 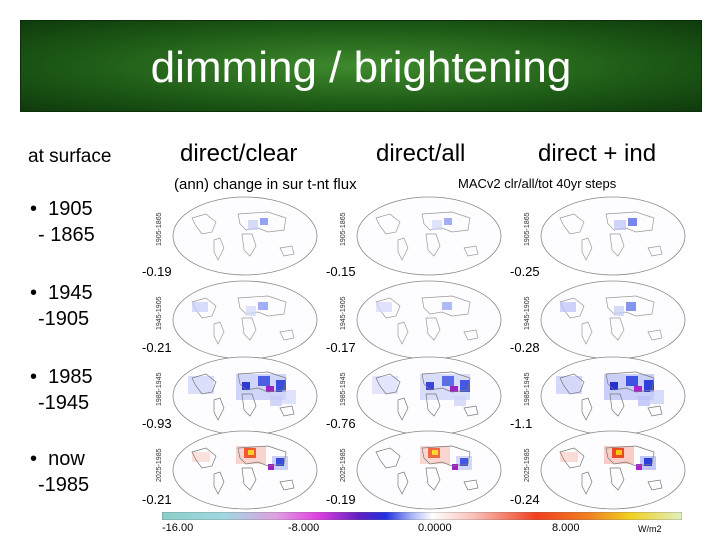 I want to click on bullet-1905-1865: • 1905 - 1865, so click(x=62, y=222).